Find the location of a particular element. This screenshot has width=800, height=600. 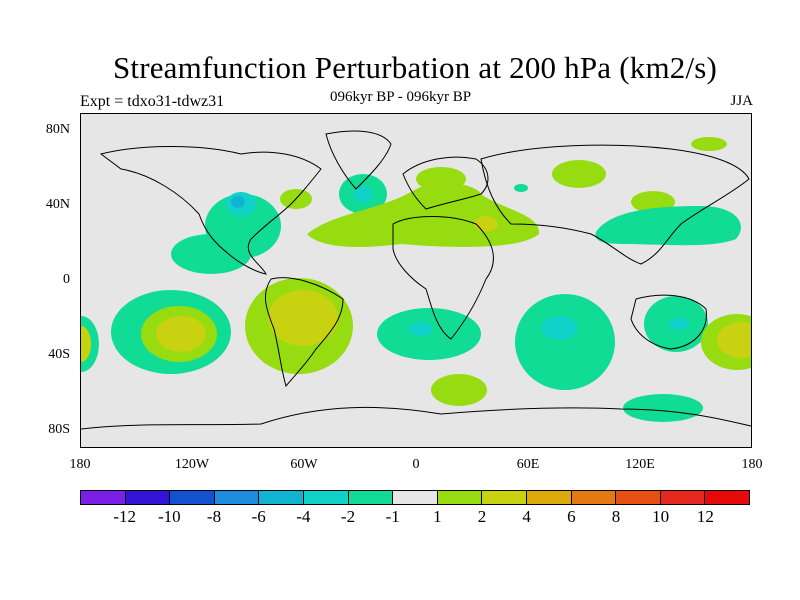

lat-label: 80S is located at coordinates (59, 429).